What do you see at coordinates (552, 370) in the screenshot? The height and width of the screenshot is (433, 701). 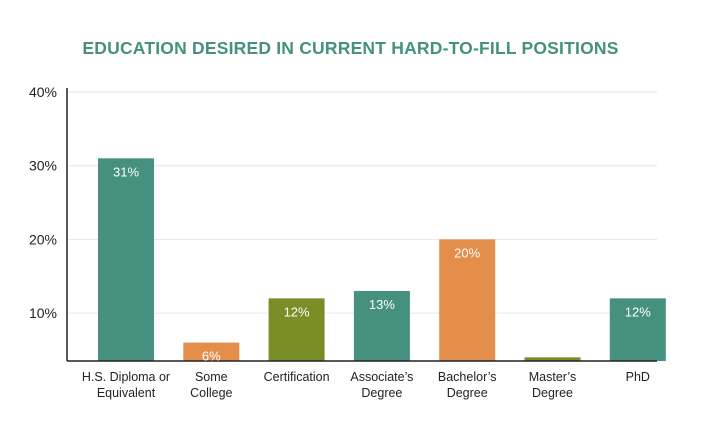 I see `bar-value-label: 4%` at bounding box center [552, 370].